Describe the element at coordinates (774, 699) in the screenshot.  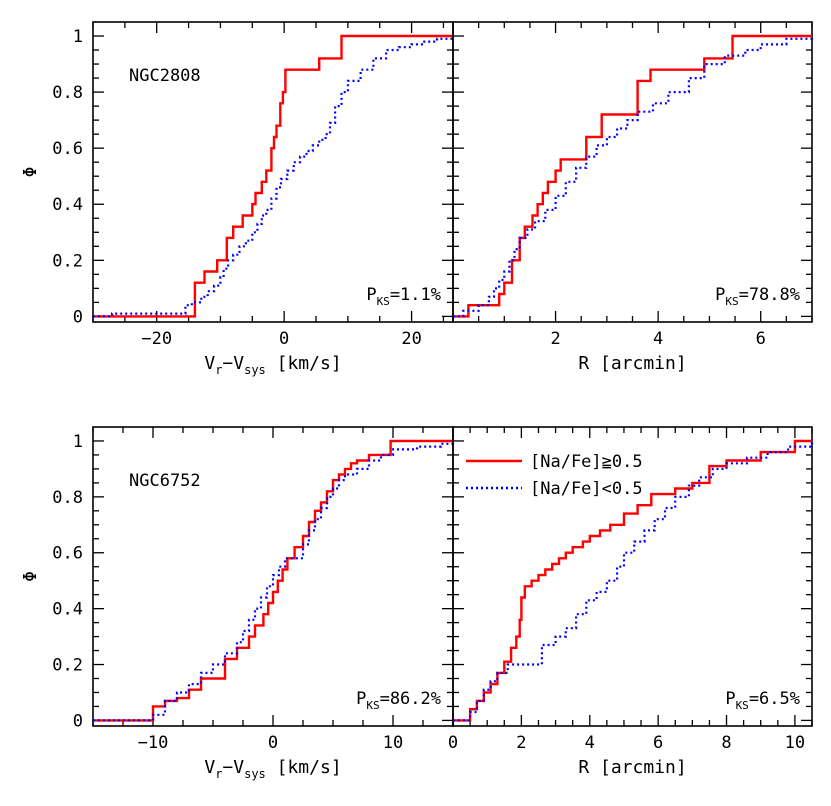
I see `pks-value: =6.5%` at that location.